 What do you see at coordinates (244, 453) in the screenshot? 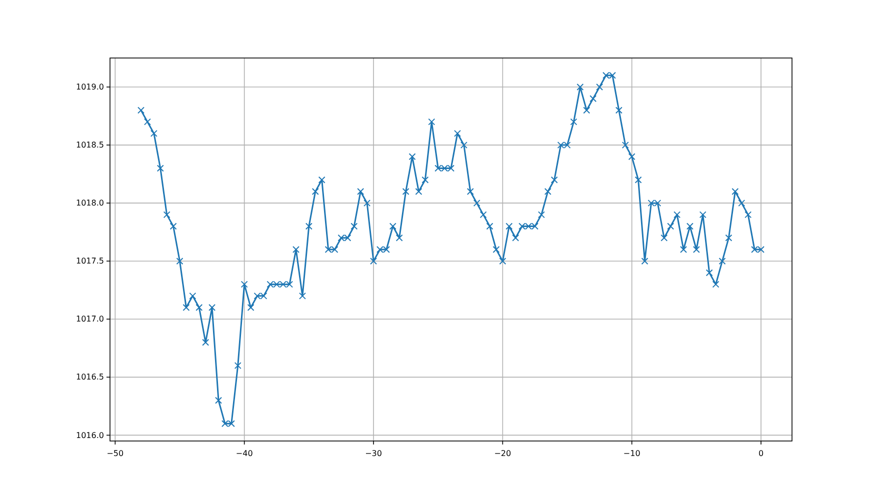
I see `x-tick-label: −40` at bounding box center [244, 453].